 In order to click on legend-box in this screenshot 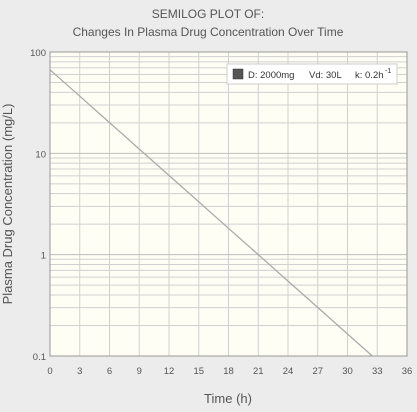, I will do `click(312, 74)`.